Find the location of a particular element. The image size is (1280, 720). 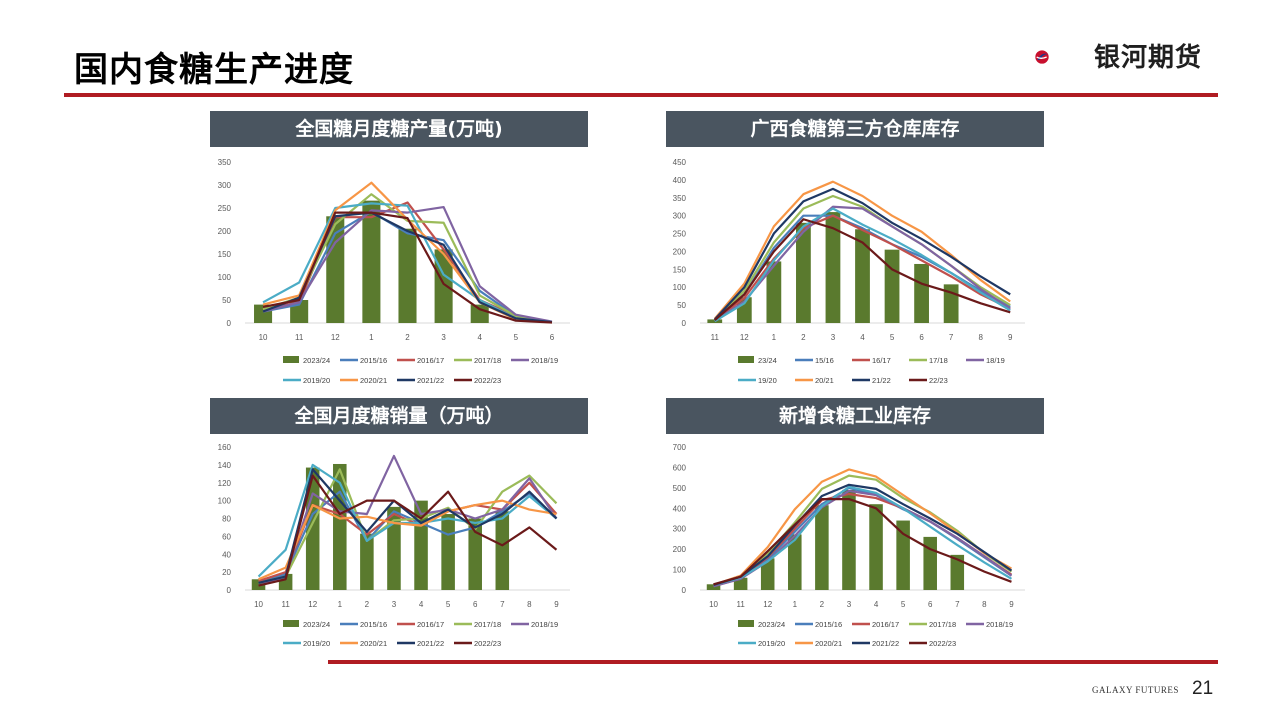

y-tick-label: 120 is located at coordinates (225, 483).